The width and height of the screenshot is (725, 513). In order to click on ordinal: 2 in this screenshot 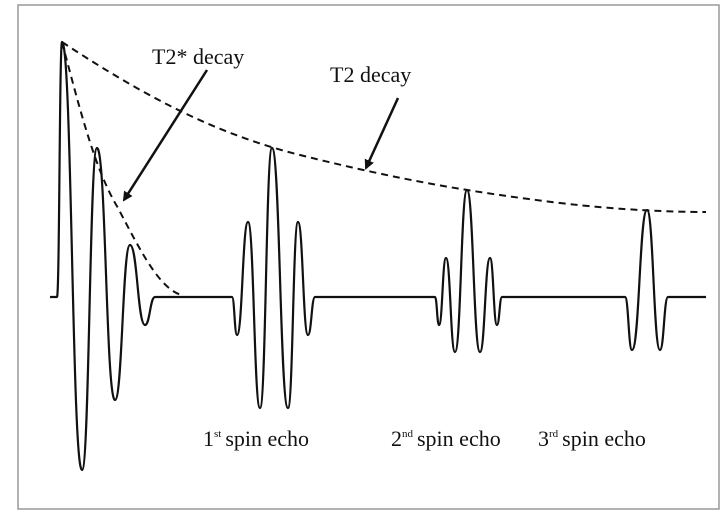, I will do `click(396, 438)`.